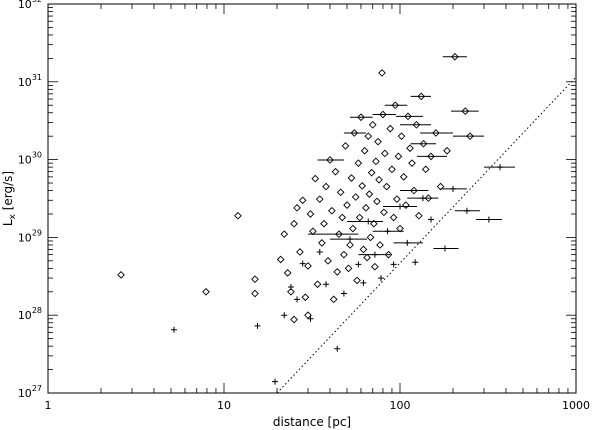 The height and width of the screenshot is (430, 593). I want to click on y-tick-label-exponent: 31, so click(37, 77).